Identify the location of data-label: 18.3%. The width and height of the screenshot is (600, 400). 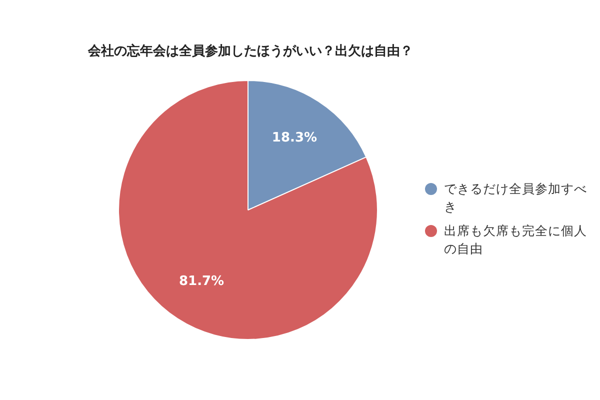
(295, 138).